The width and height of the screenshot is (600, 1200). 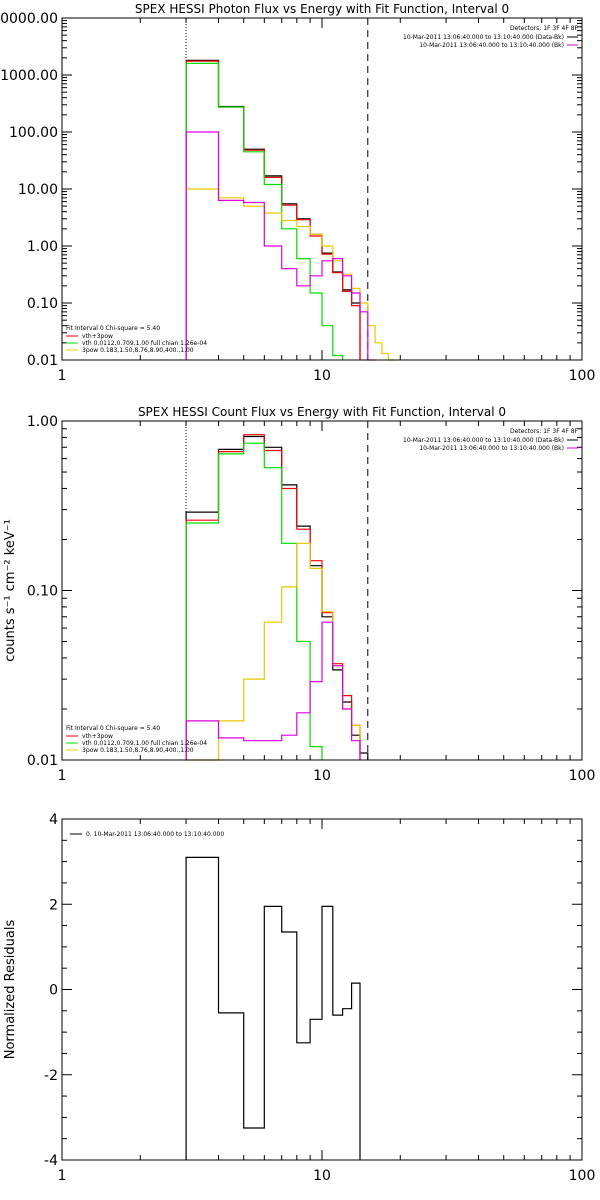 I want to click on y-axis-label: Normalized Residuals, so click(x=10, y=990).